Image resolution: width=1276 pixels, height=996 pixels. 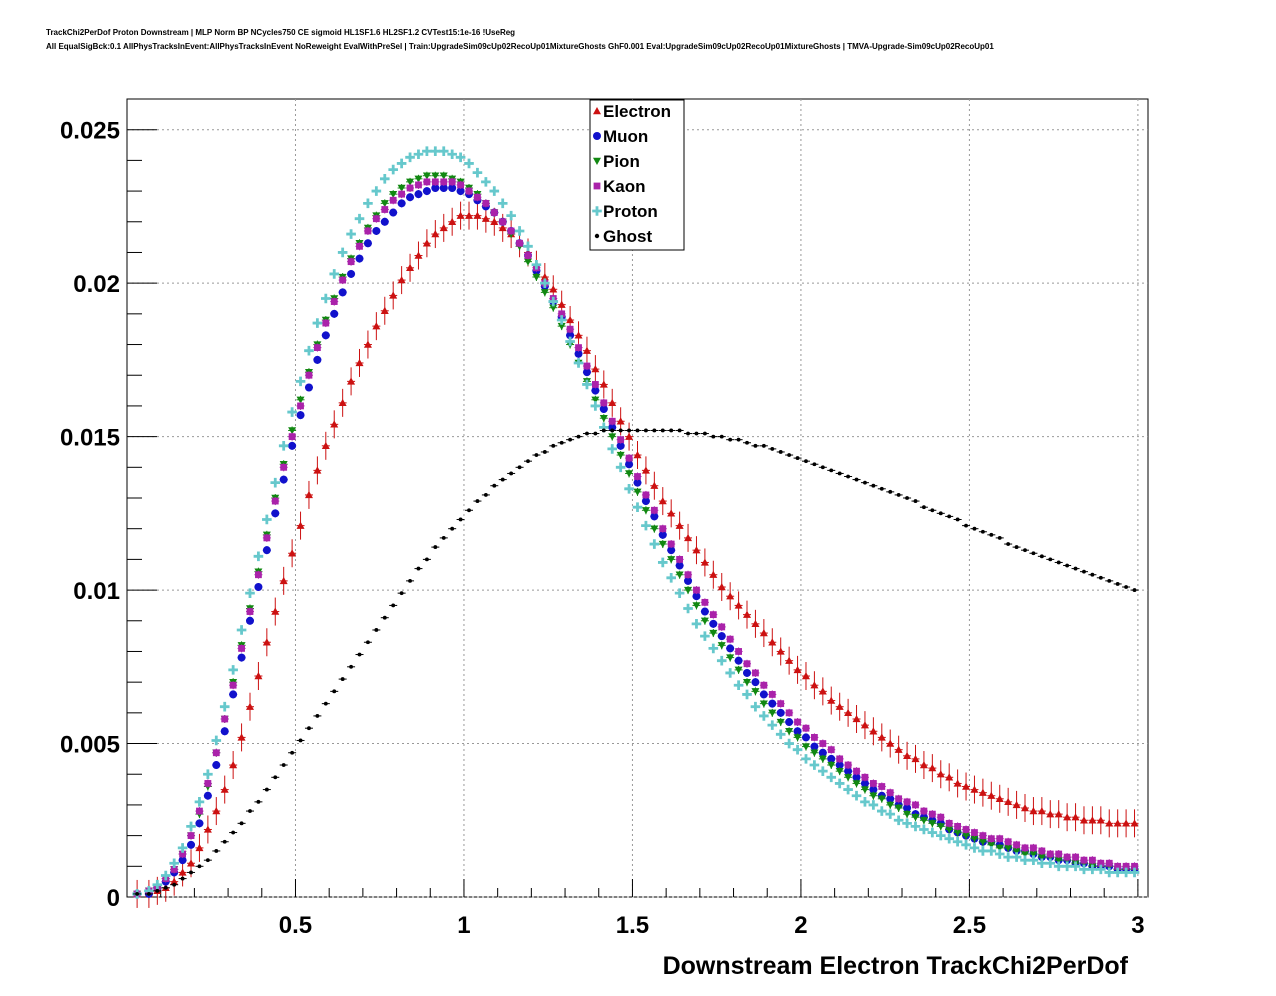 What do you see at coordinates (630, 211) in the screenshot?
I see `legend-label-proton: Proton` at bounding box center [630, 211].